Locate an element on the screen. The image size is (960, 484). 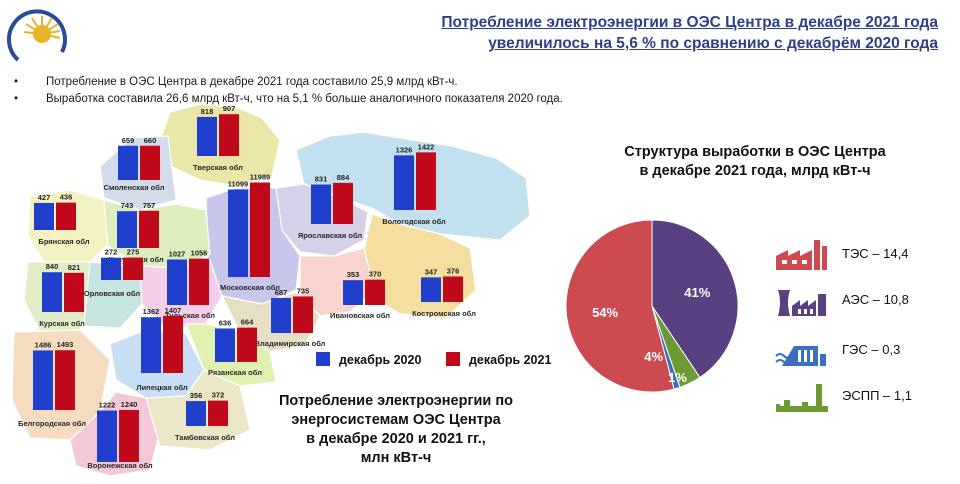
legend-2021-swatch is located at coordinates (453, 359).